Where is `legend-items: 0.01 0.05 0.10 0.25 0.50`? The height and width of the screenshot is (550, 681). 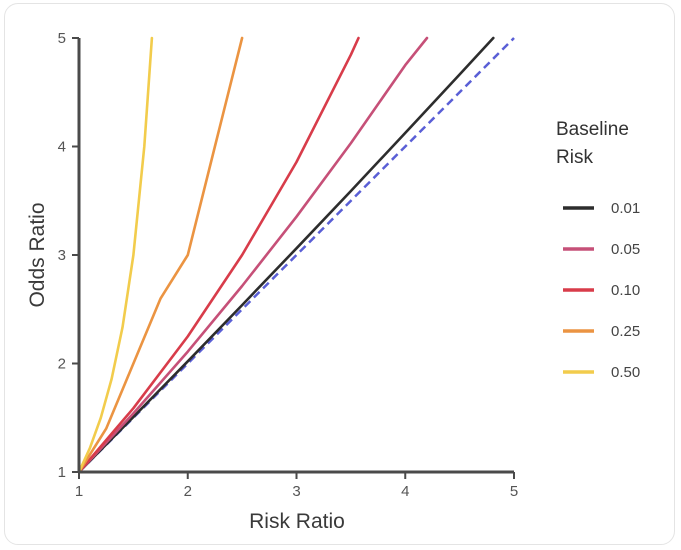 legend-items: 0.01 0.05 0.10 0.25 0.50 is located at coordinates (601, 290).